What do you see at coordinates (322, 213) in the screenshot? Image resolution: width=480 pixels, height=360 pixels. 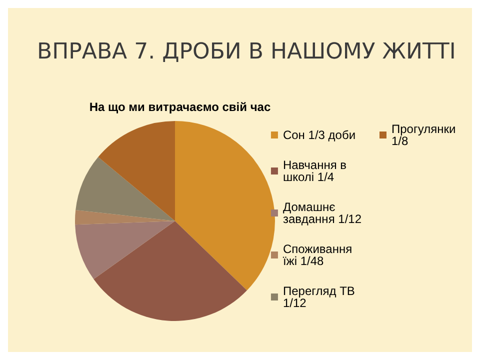 I see `legend-label: Домашнє завдання 1/12` at bounding box center [322, 213].